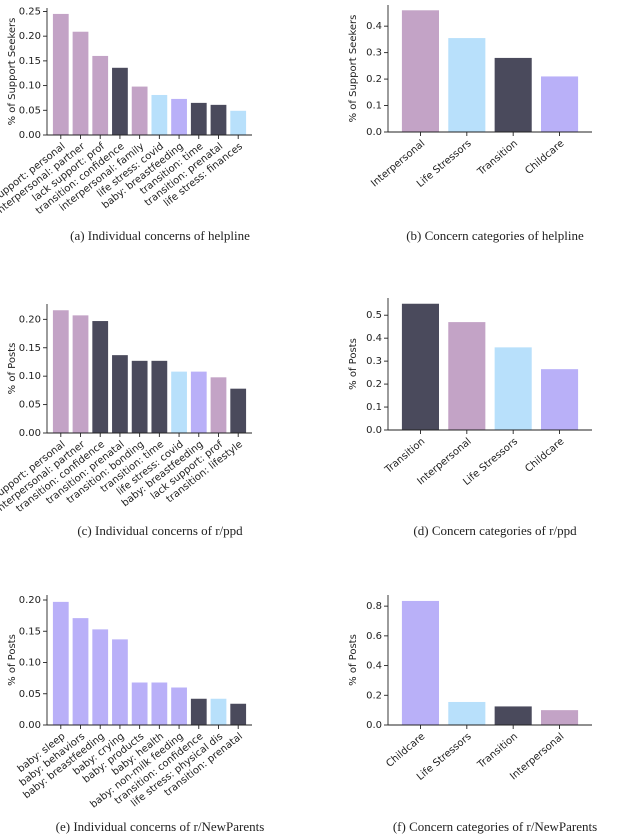 This screenshot has width=640, height=836. I want to click on y-tick-label: 0.6, so click(374, 636).